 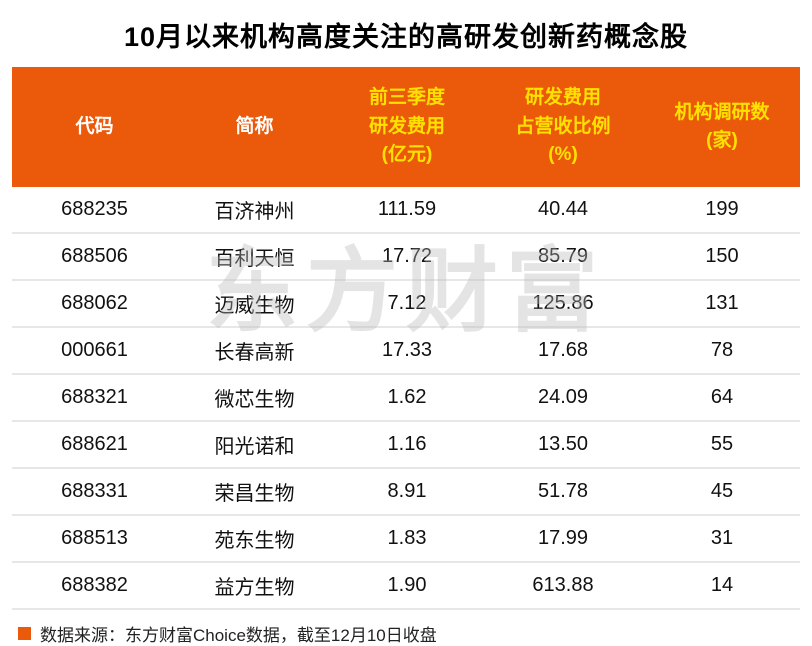 I want to click on cell-rd-expense: 17.72, so click(x=407, y=257).